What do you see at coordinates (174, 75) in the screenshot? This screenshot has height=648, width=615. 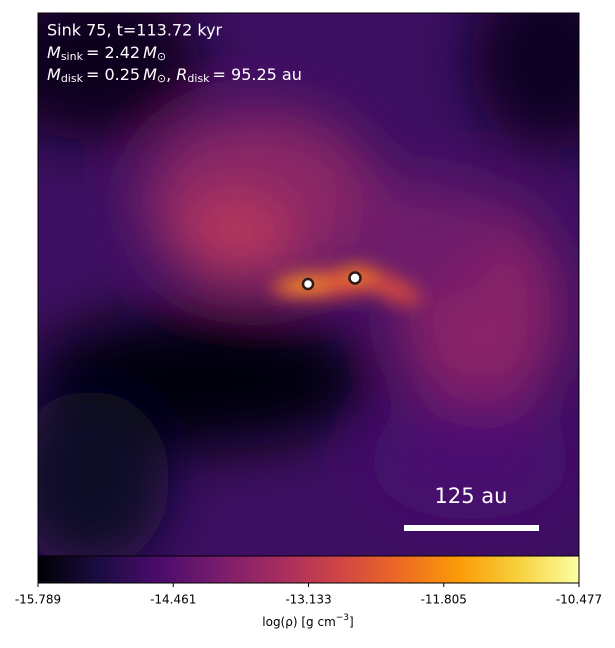 I see `disk-props: Mdisk = 0.25 M⊙, Rdisk = 95.25 au` at bounding box center [174, 75].